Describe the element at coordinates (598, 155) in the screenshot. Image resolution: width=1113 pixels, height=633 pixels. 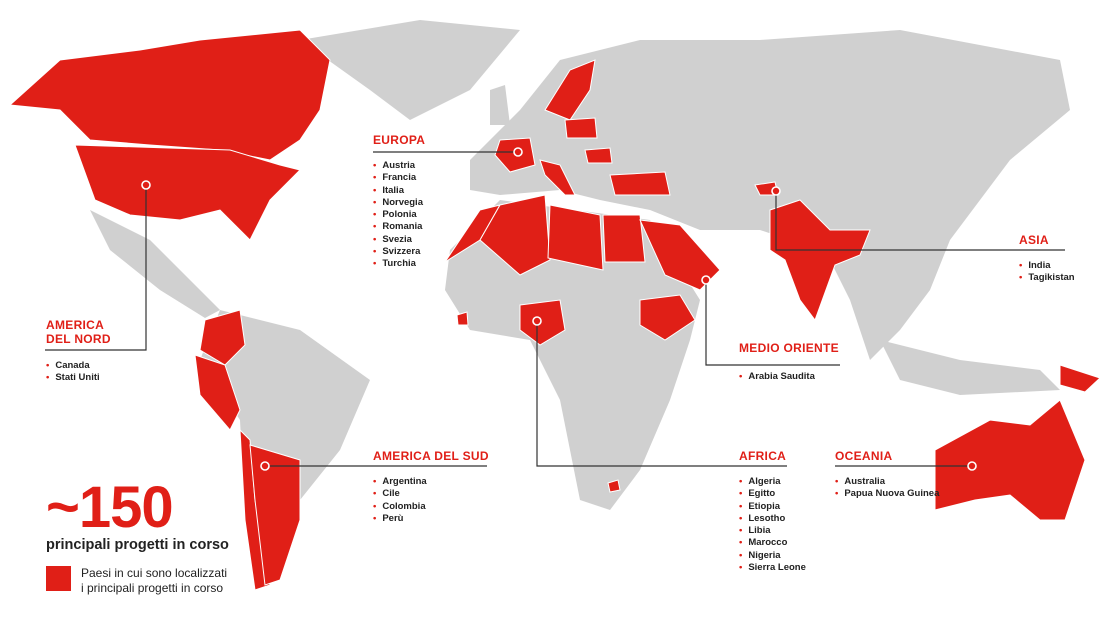
I see `romania` at that location.